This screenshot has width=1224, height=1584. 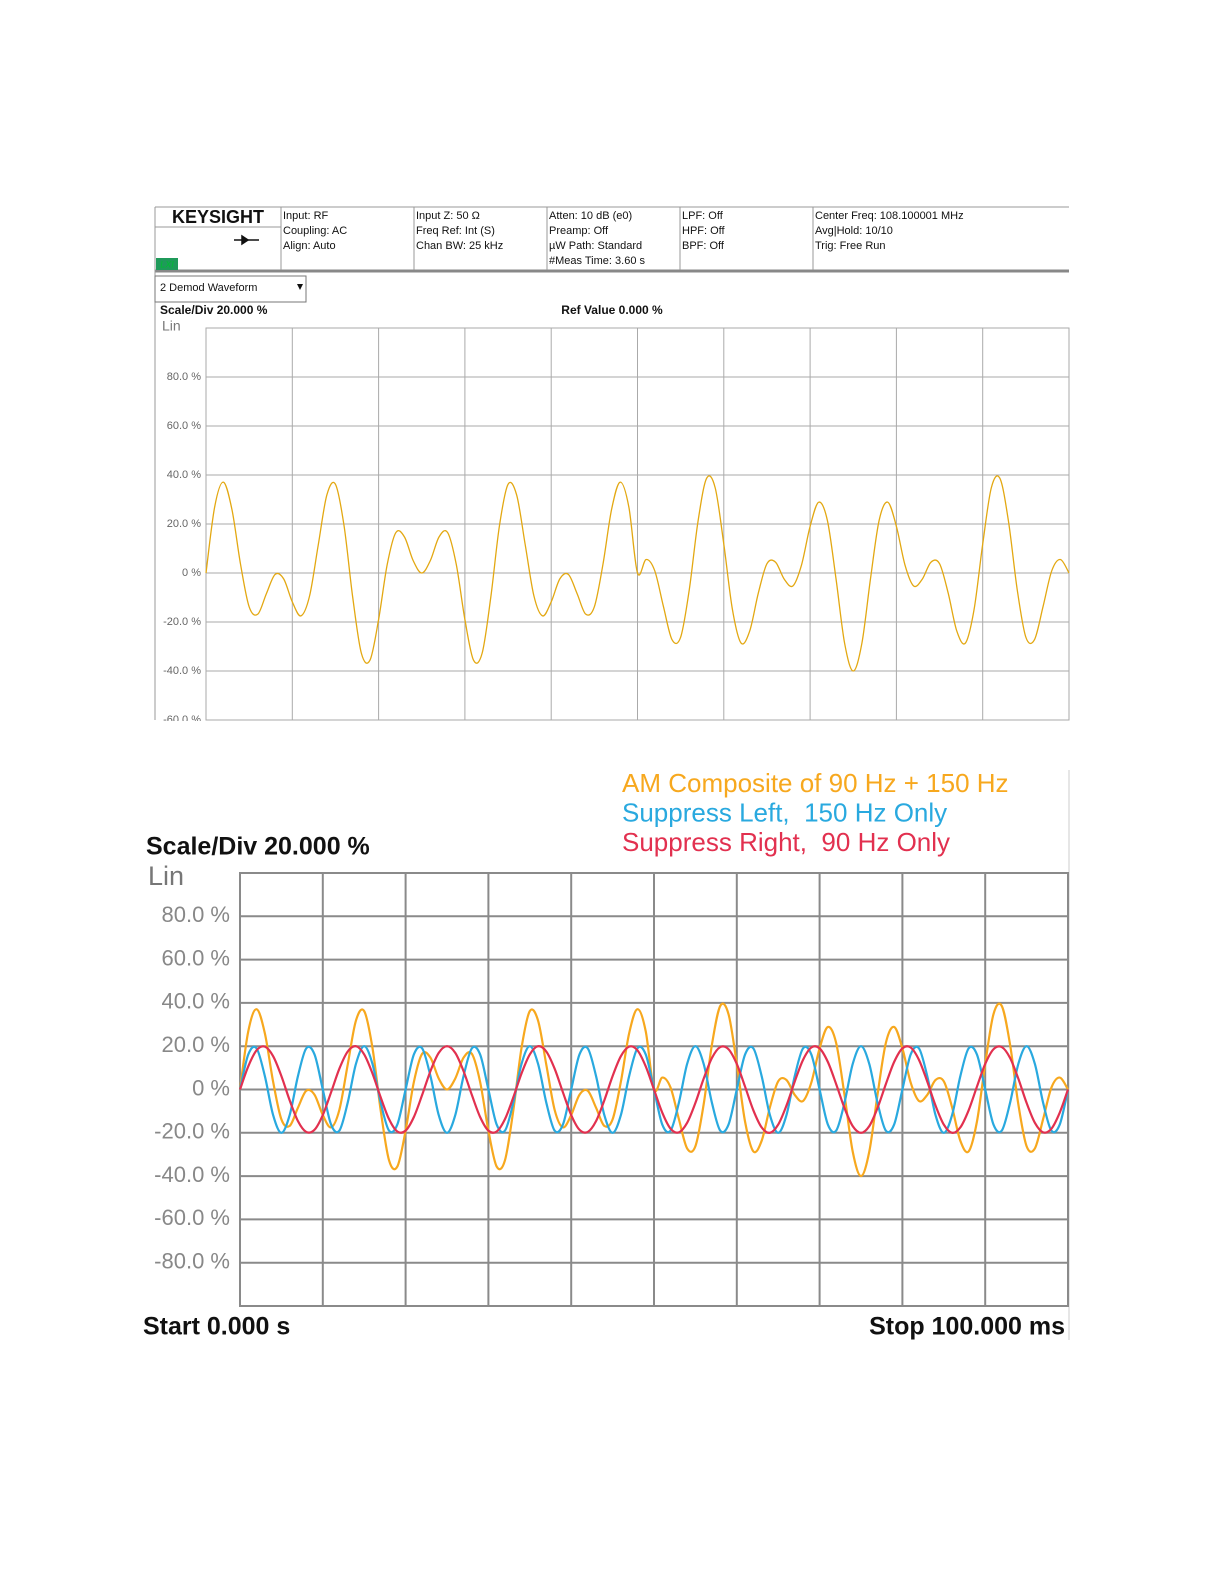 I want to click on arrow-head, so click(x=245, y=240).